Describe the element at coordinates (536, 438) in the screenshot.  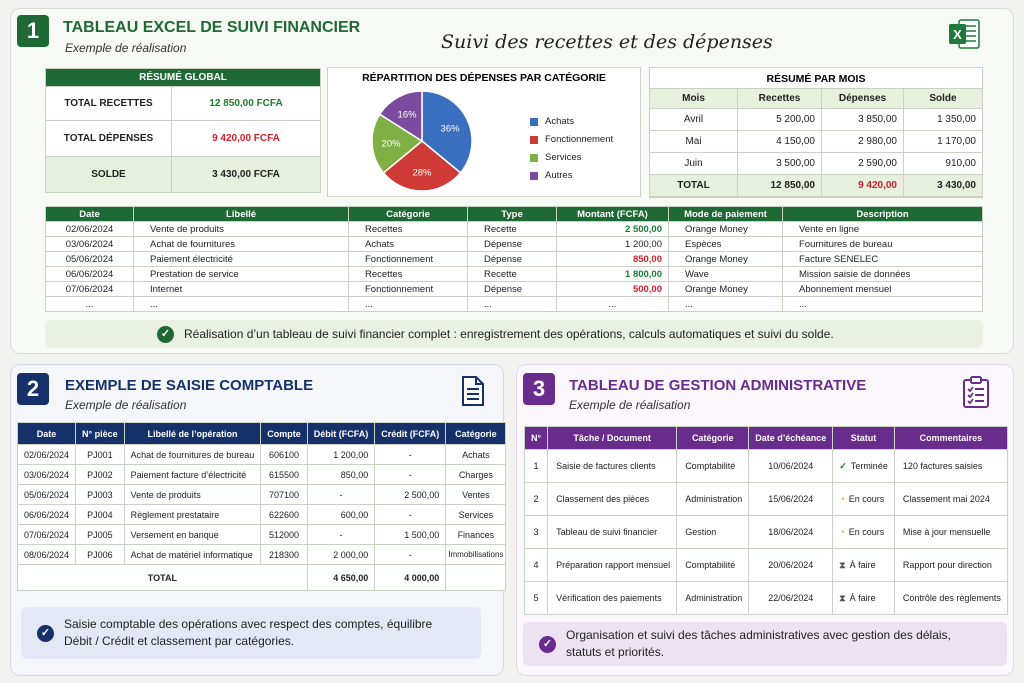
I see `col-number: N°` at that location.